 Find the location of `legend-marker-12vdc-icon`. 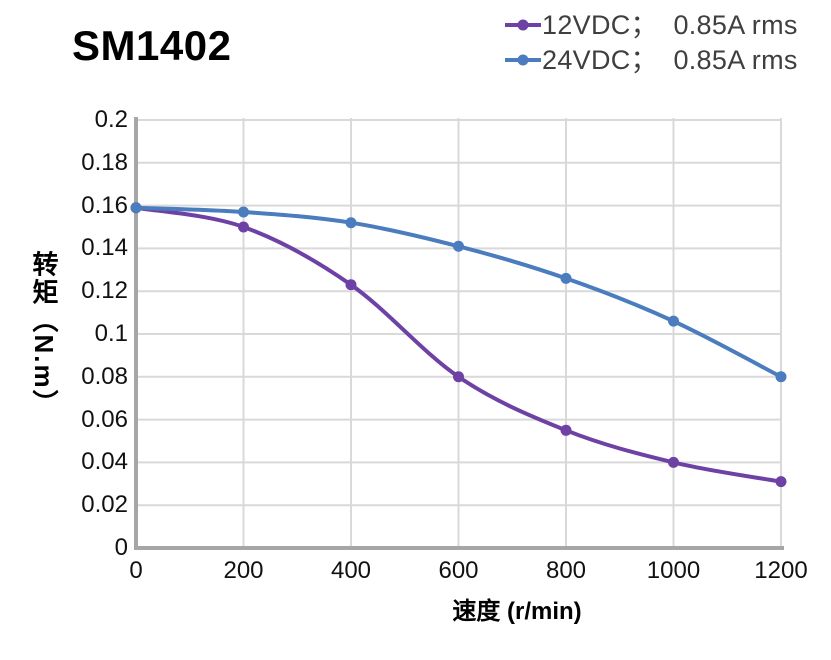

legend-marker-12vdc-icon is located at coordinates (523, 25).